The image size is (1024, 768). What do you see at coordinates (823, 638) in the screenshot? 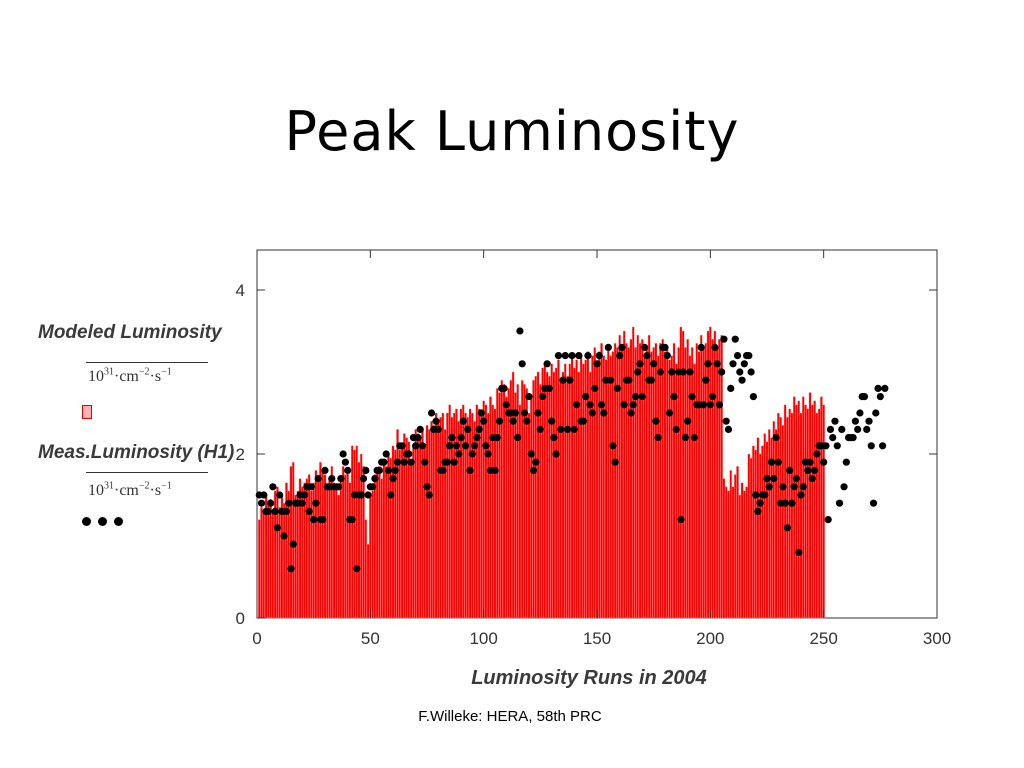
I see `x-tick-label: 250` at bounding box center [823, 638].